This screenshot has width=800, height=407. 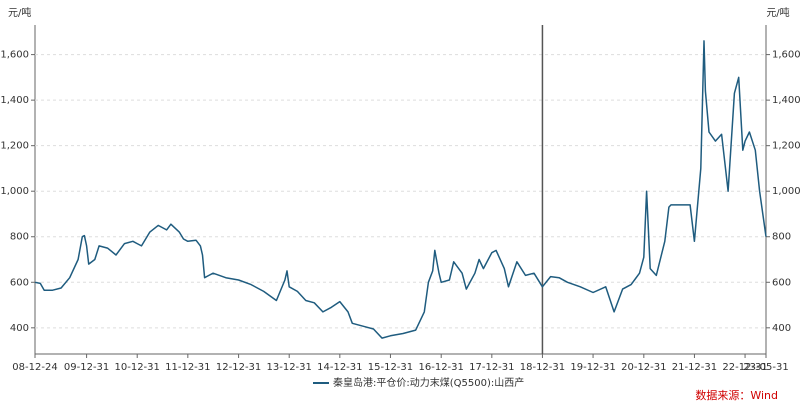 What do you see at coordinates (14, 55) in the screenshot?
I see `y-tick-label: 1,600` at bounding box center [14, 55].